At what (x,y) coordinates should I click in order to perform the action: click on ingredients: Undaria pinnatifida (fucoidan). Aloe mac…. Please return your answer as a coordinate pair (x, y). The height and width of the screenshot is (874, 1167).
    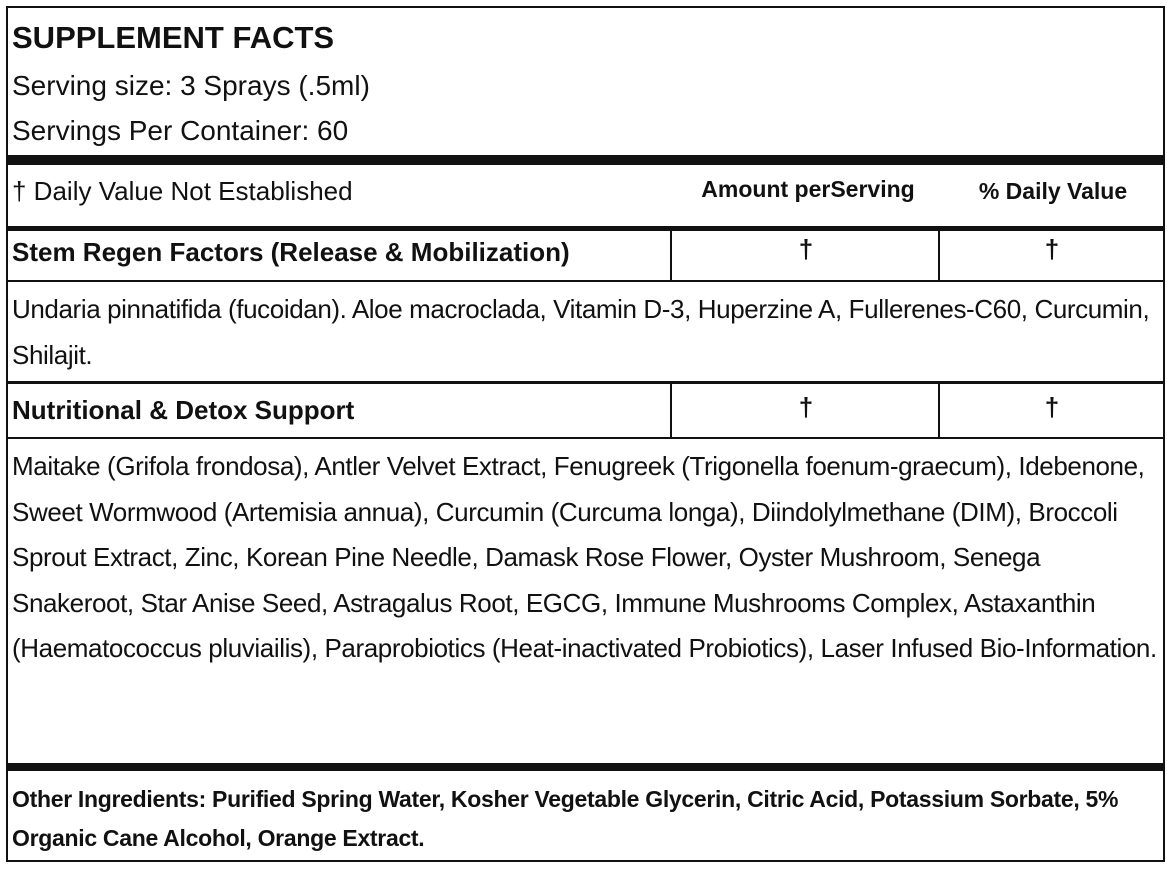
    Looking at the image, I should click on (581, 332).